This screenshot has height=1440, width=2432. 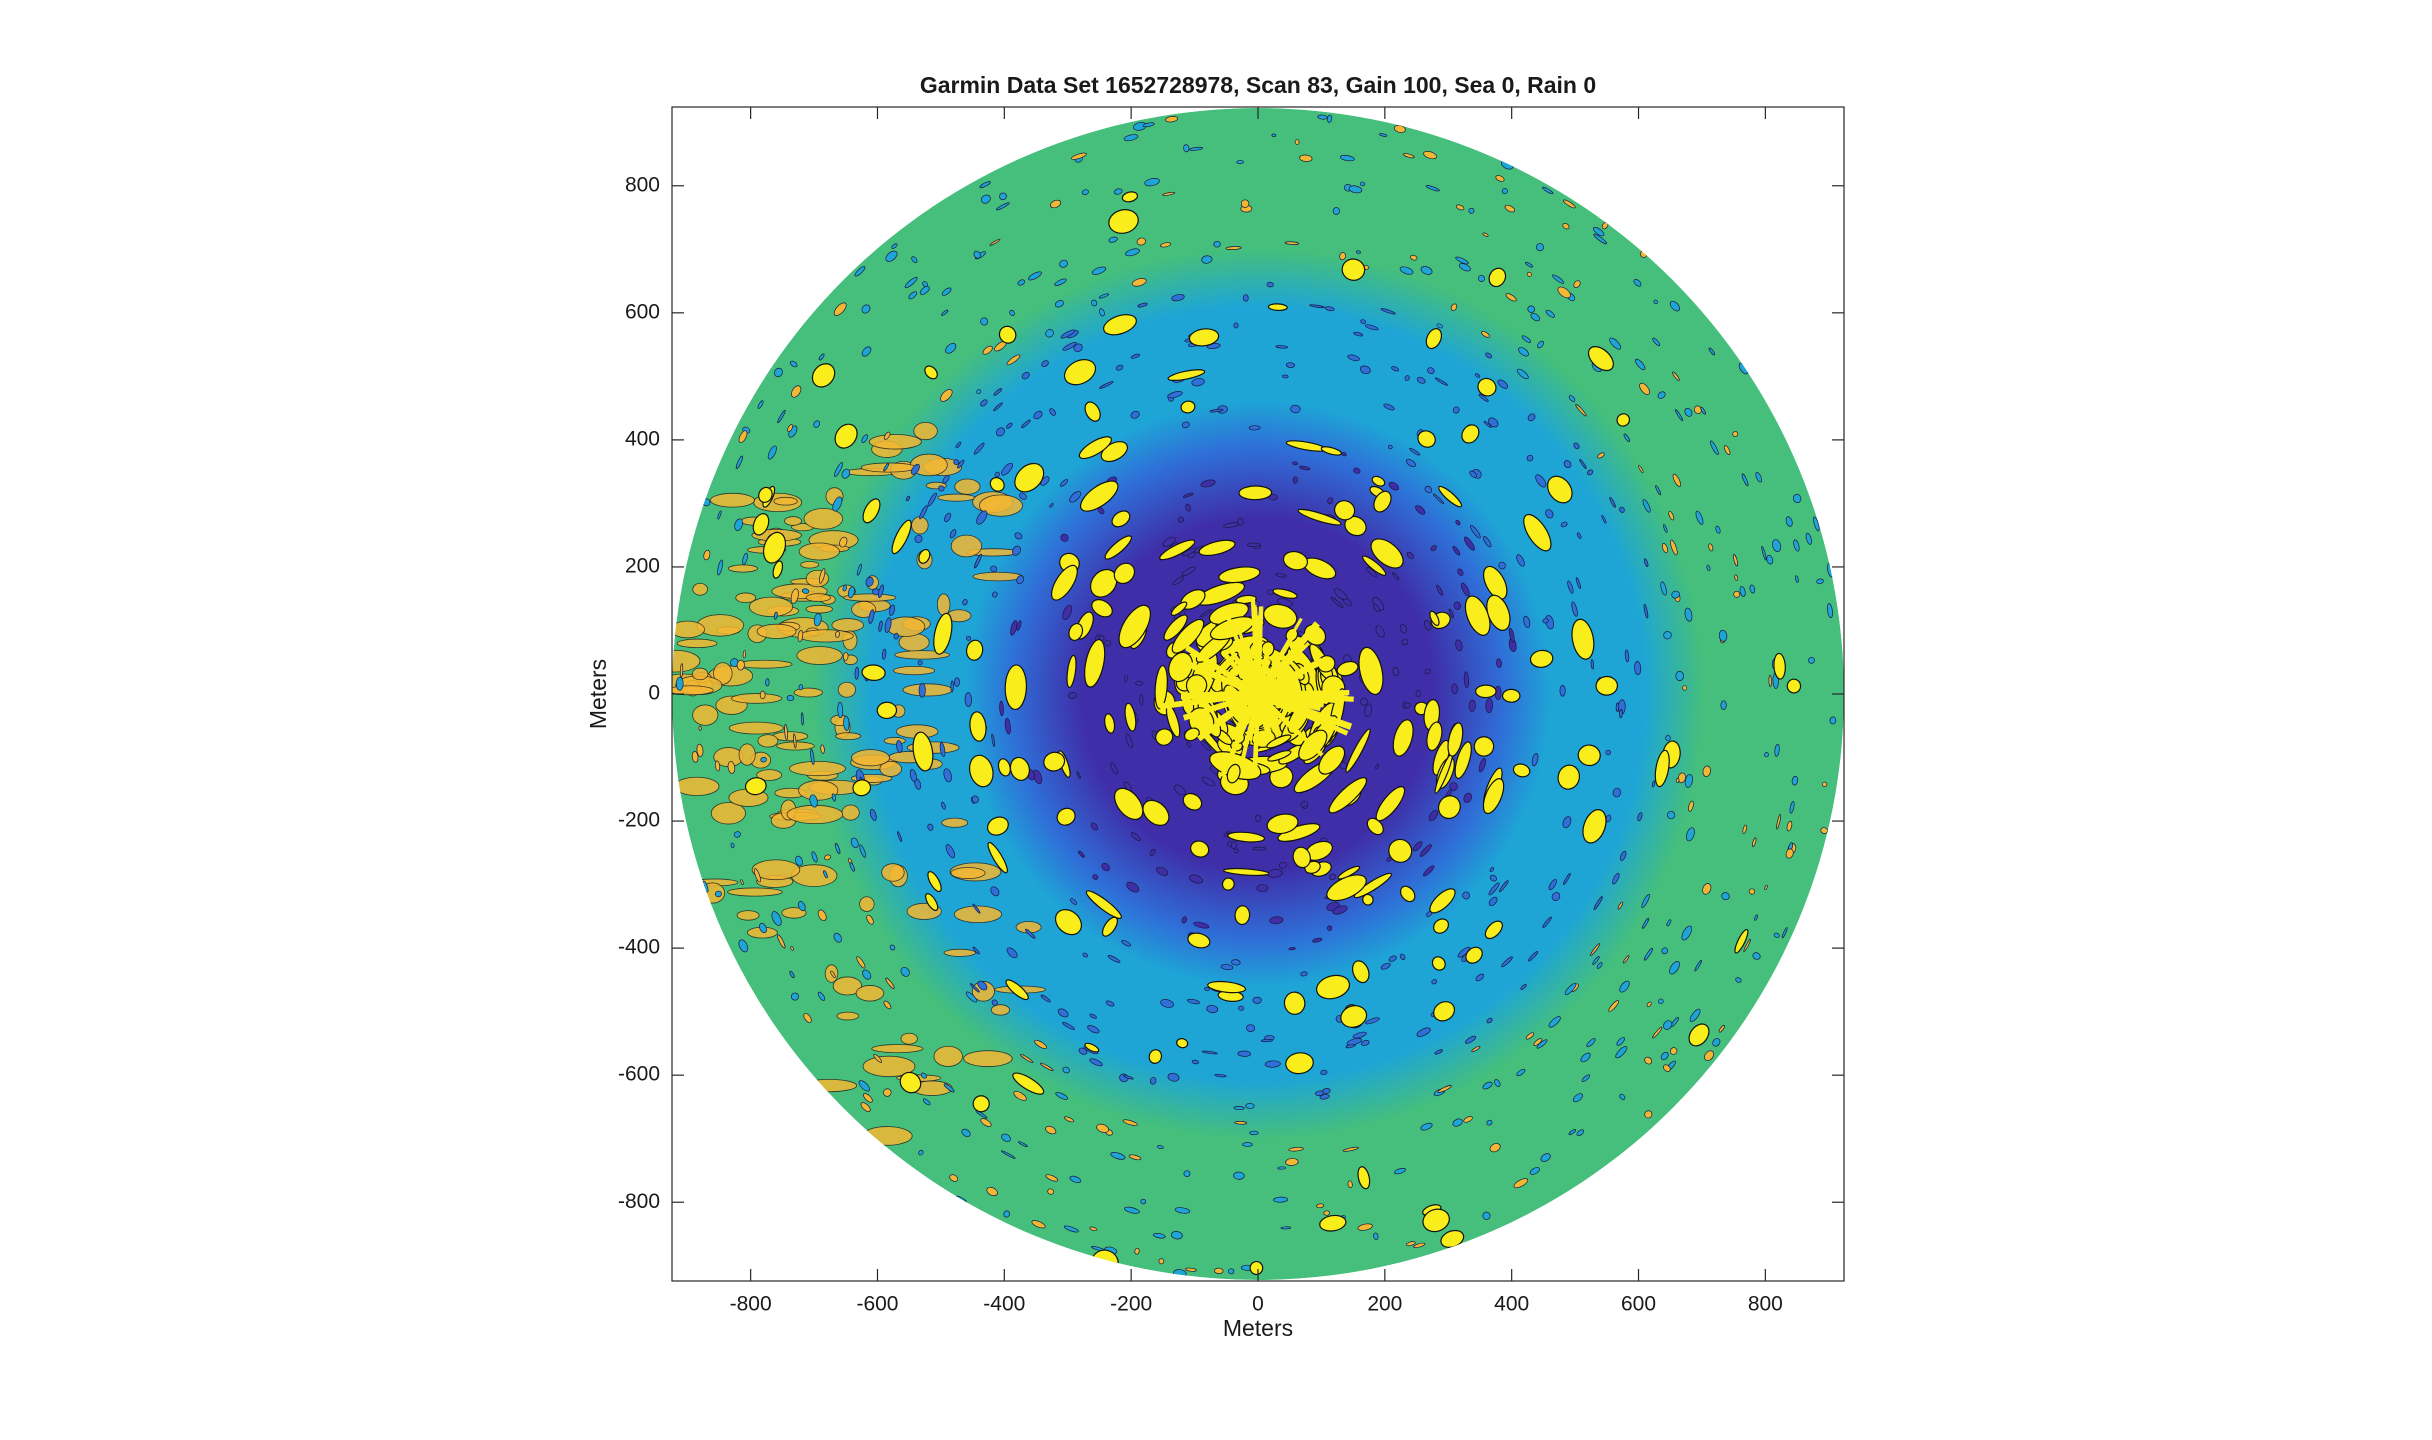 I want to click on y-tick-label: -400, so click(x=639, y=947).